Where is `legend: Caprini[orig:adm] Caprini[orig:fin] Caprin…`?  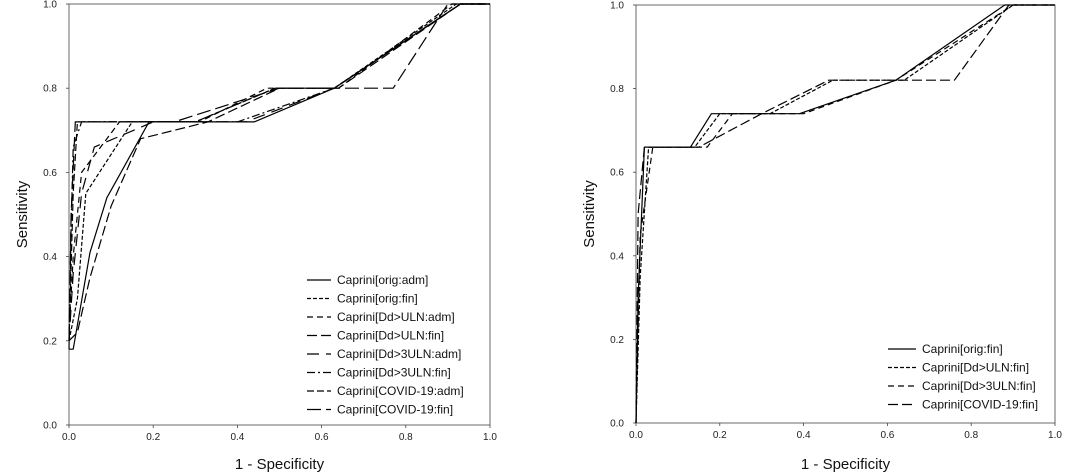 legend: Caprini[orig:adm] Caprini[orig:fin] Caprin… is located at coordinates (389, 344).